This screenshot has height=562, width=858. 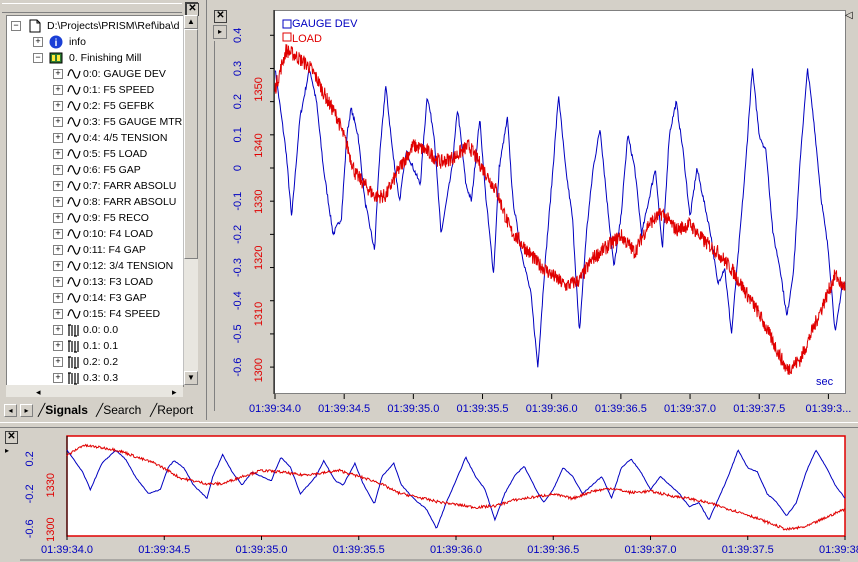 I want to click on gauge-axis-tick-label: -0.4, so click(x=238, y=300).